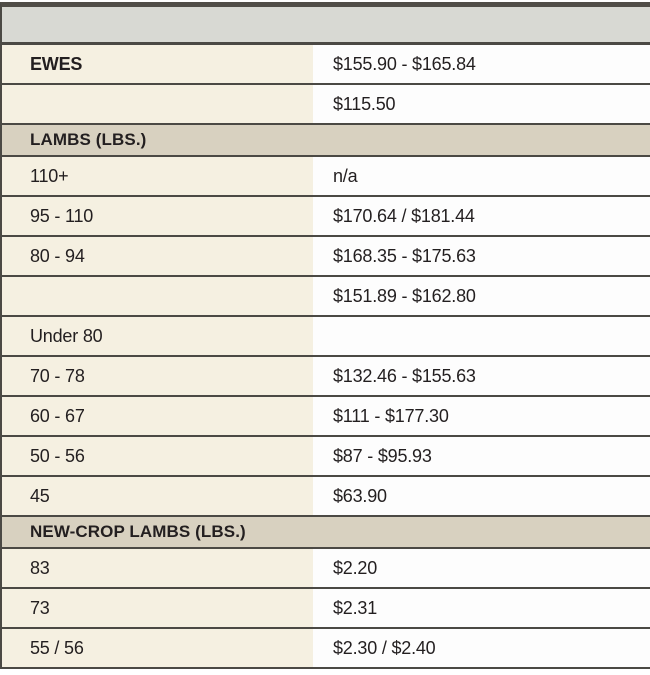 Image resolution: width=650 pixels, height=675 pixels. Describe the element at coordinates (157, 568) in the screenshot. I see `row-label: 83` at that location.